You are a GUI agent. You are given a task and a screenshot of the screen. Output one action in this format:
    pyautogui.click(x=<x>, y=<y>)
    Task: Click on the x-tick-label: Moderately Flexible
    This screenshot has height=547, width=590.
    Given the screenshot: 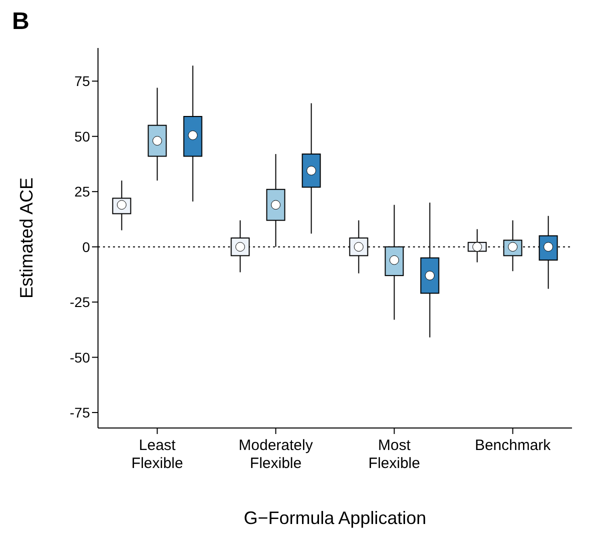 What is the action you would take?
    pyautogui.click(x=276, y=454)
    